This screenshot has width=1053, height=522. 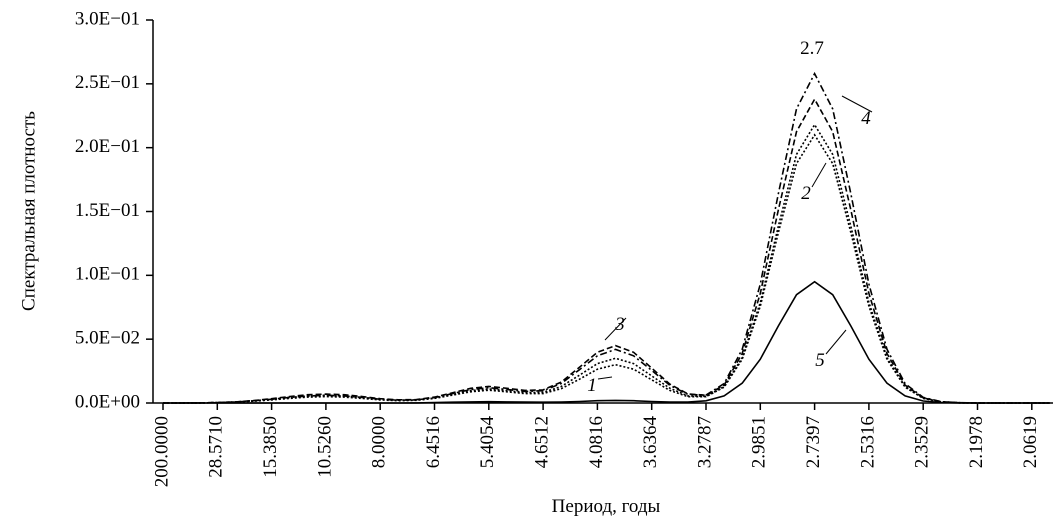 What do you see at coordinates (161, 451) in the screenshot?
I see `x-tick-label: 200.0000` at bounding box center [161, 451].